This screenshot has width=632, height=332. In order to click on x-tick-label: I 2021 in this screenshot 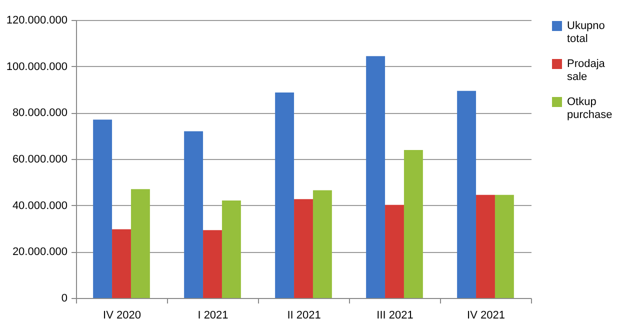, I will do `click(213, 316)`.